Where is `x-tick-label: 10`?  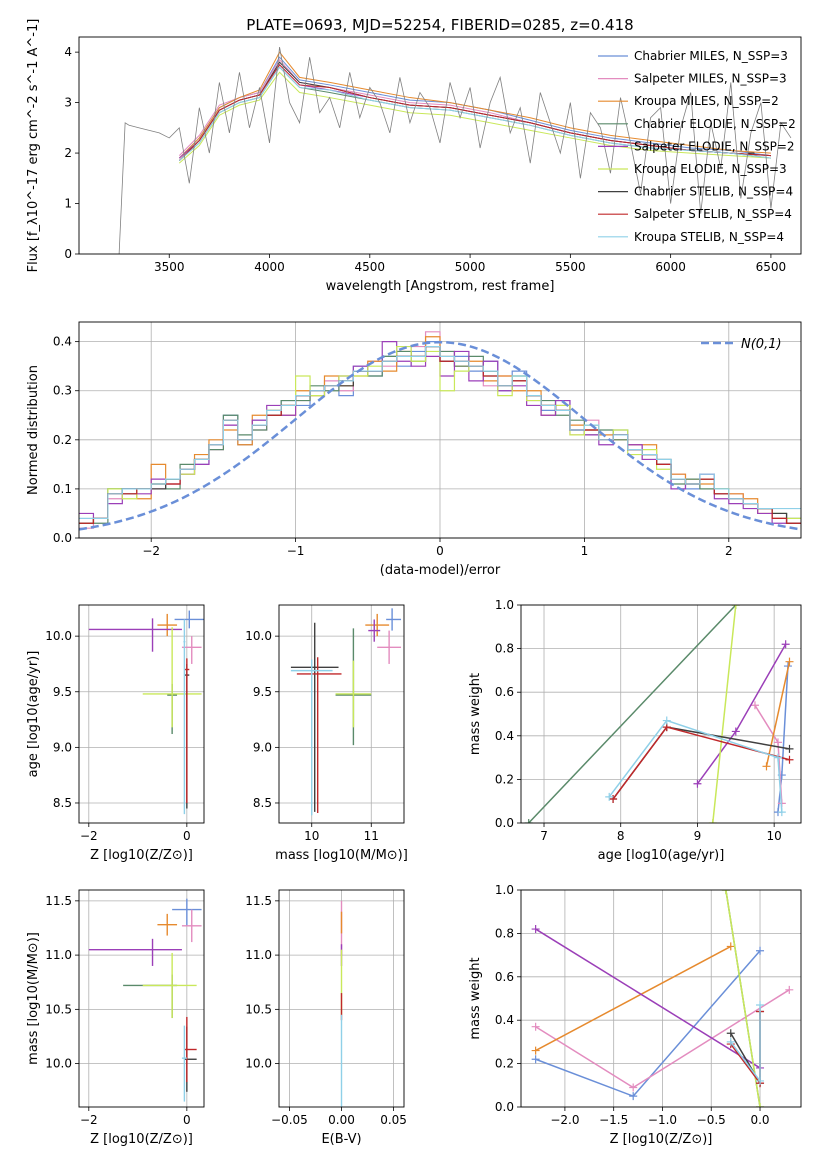
x-tick-label: 10 is located at coordinates (774, 836).